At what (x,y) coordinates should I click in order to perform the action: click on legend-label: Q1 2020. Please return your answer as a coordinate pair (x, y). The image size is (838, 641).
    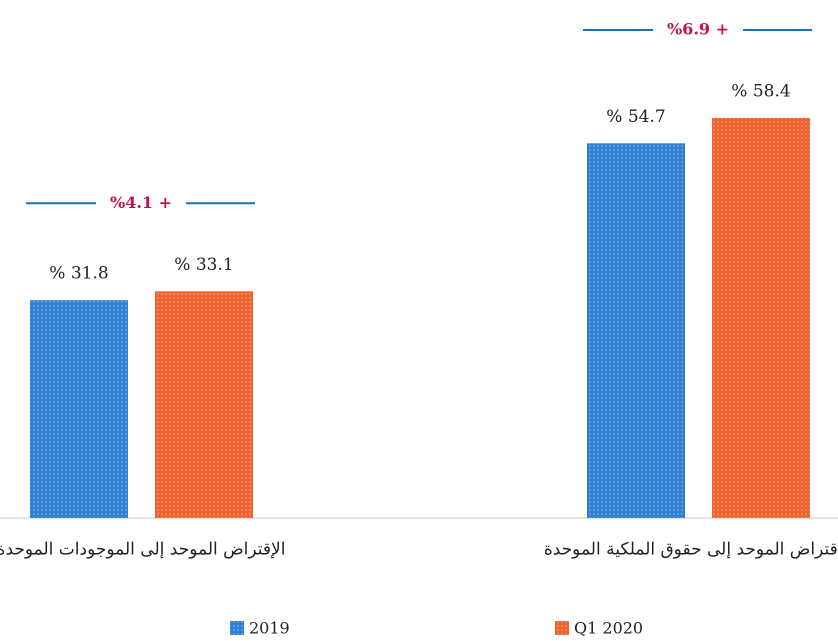
    Looking at the image, I should click on (608, 628).